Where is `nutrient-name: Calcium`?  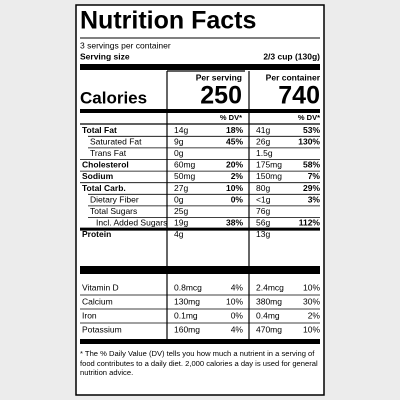 nutrient-name: Calcium is located at coordinates (97, 301).